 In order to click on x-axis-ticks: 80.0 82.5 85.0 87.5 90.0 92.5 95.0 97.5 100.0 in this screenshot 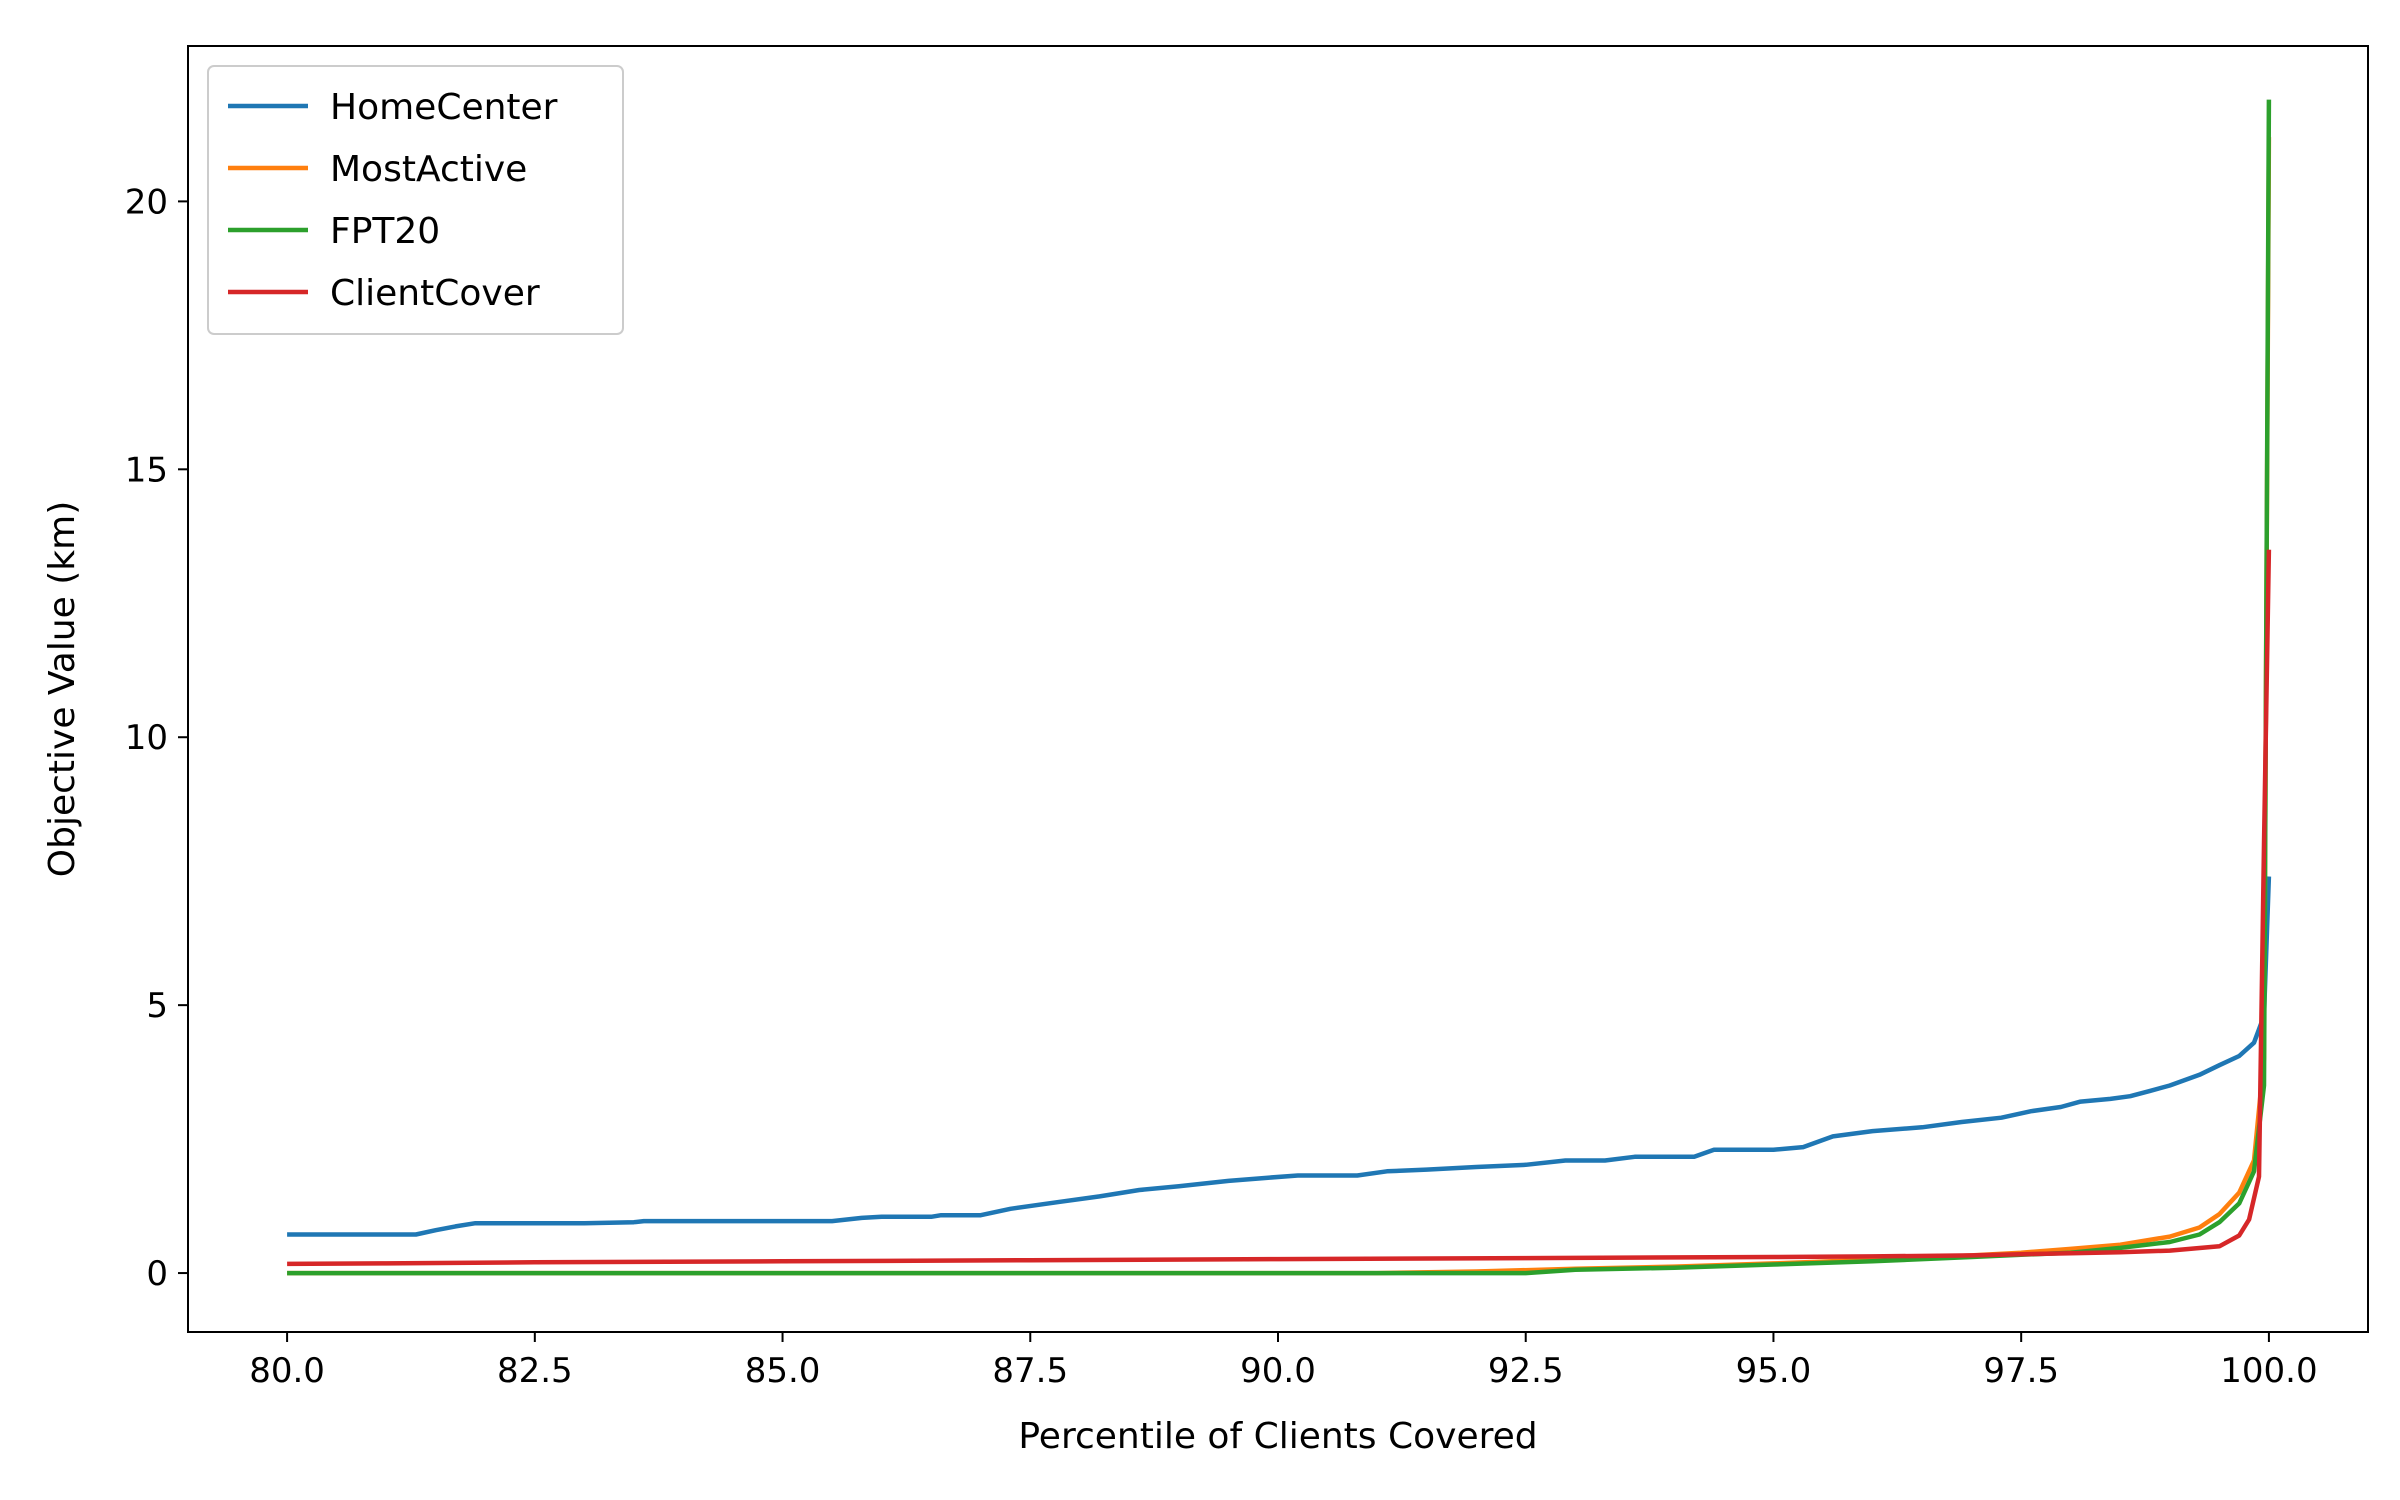, I will do `click(1283, 1361)`.